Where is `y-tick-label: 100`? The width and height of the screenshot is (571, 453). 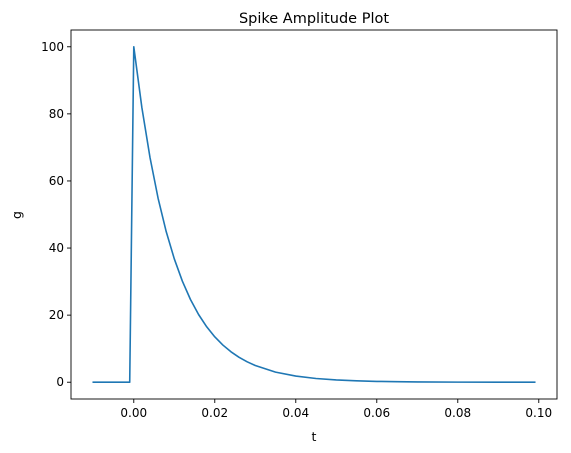
y-tick-label: 100 is located at coordinates (52, 47).